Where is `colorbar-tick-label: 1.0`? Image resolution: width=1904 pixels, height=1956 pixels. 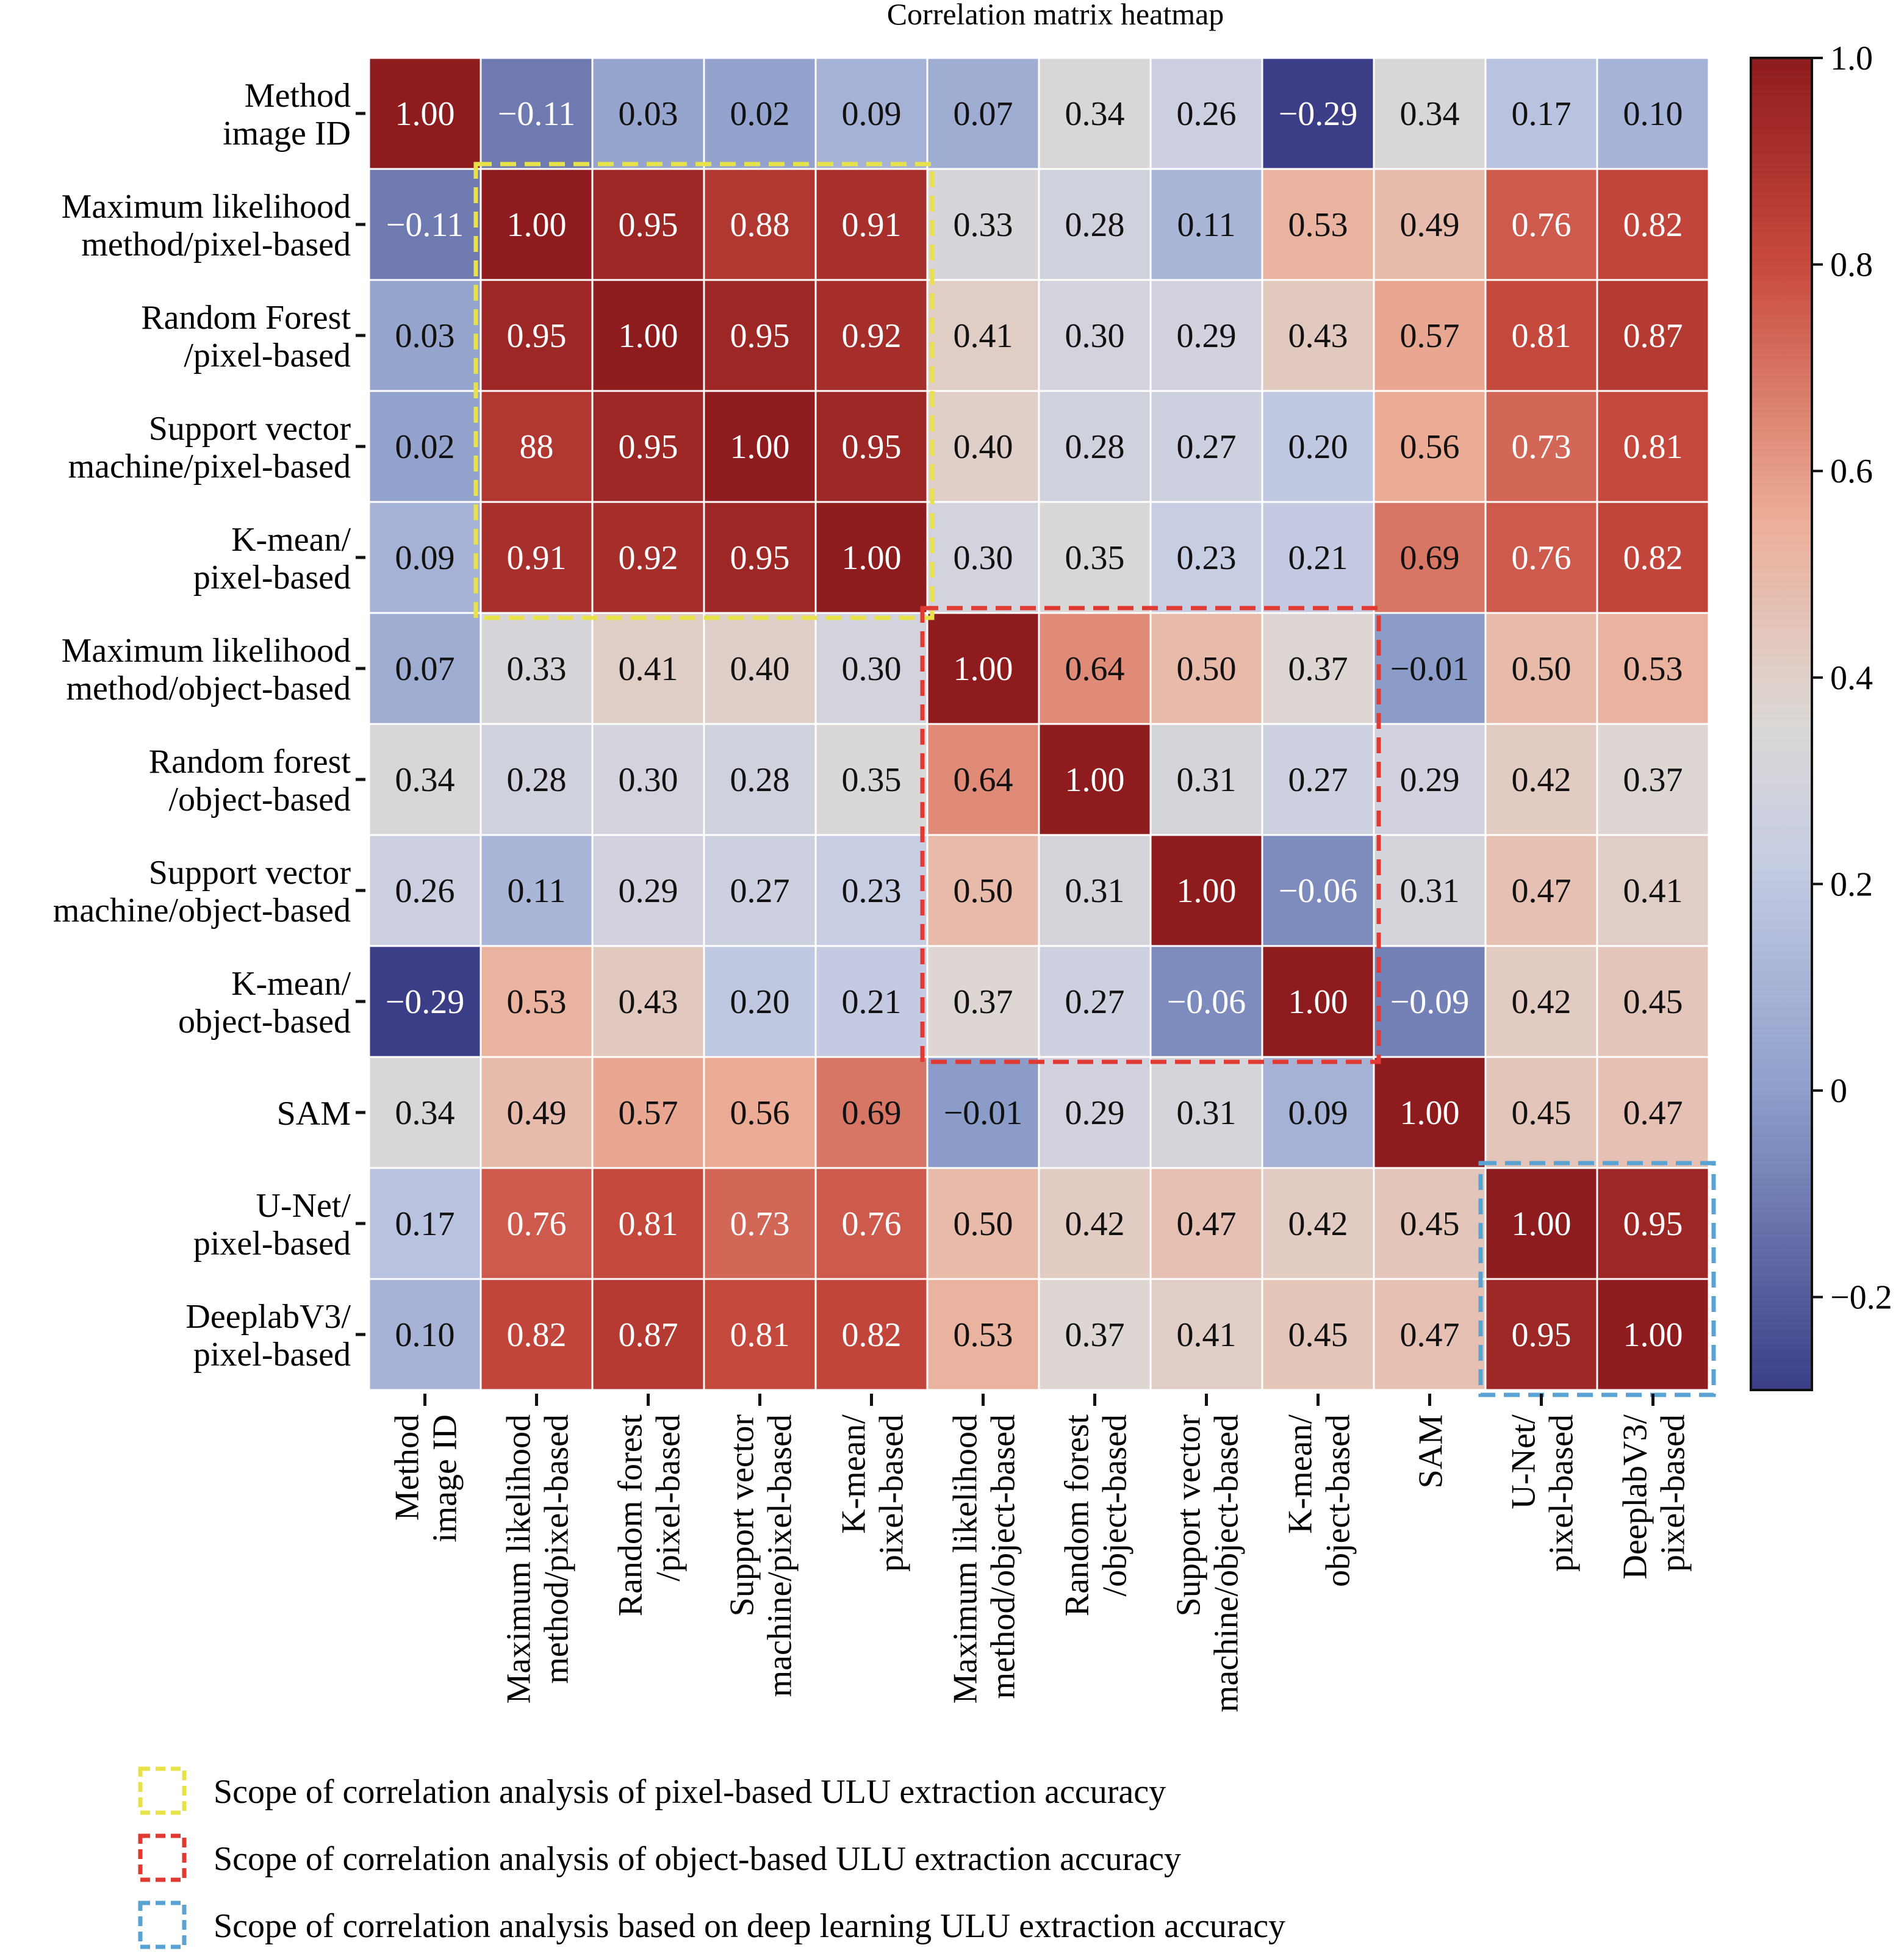
colorbar-tick-label: 1.0 is located at coordinates (1852, 59).